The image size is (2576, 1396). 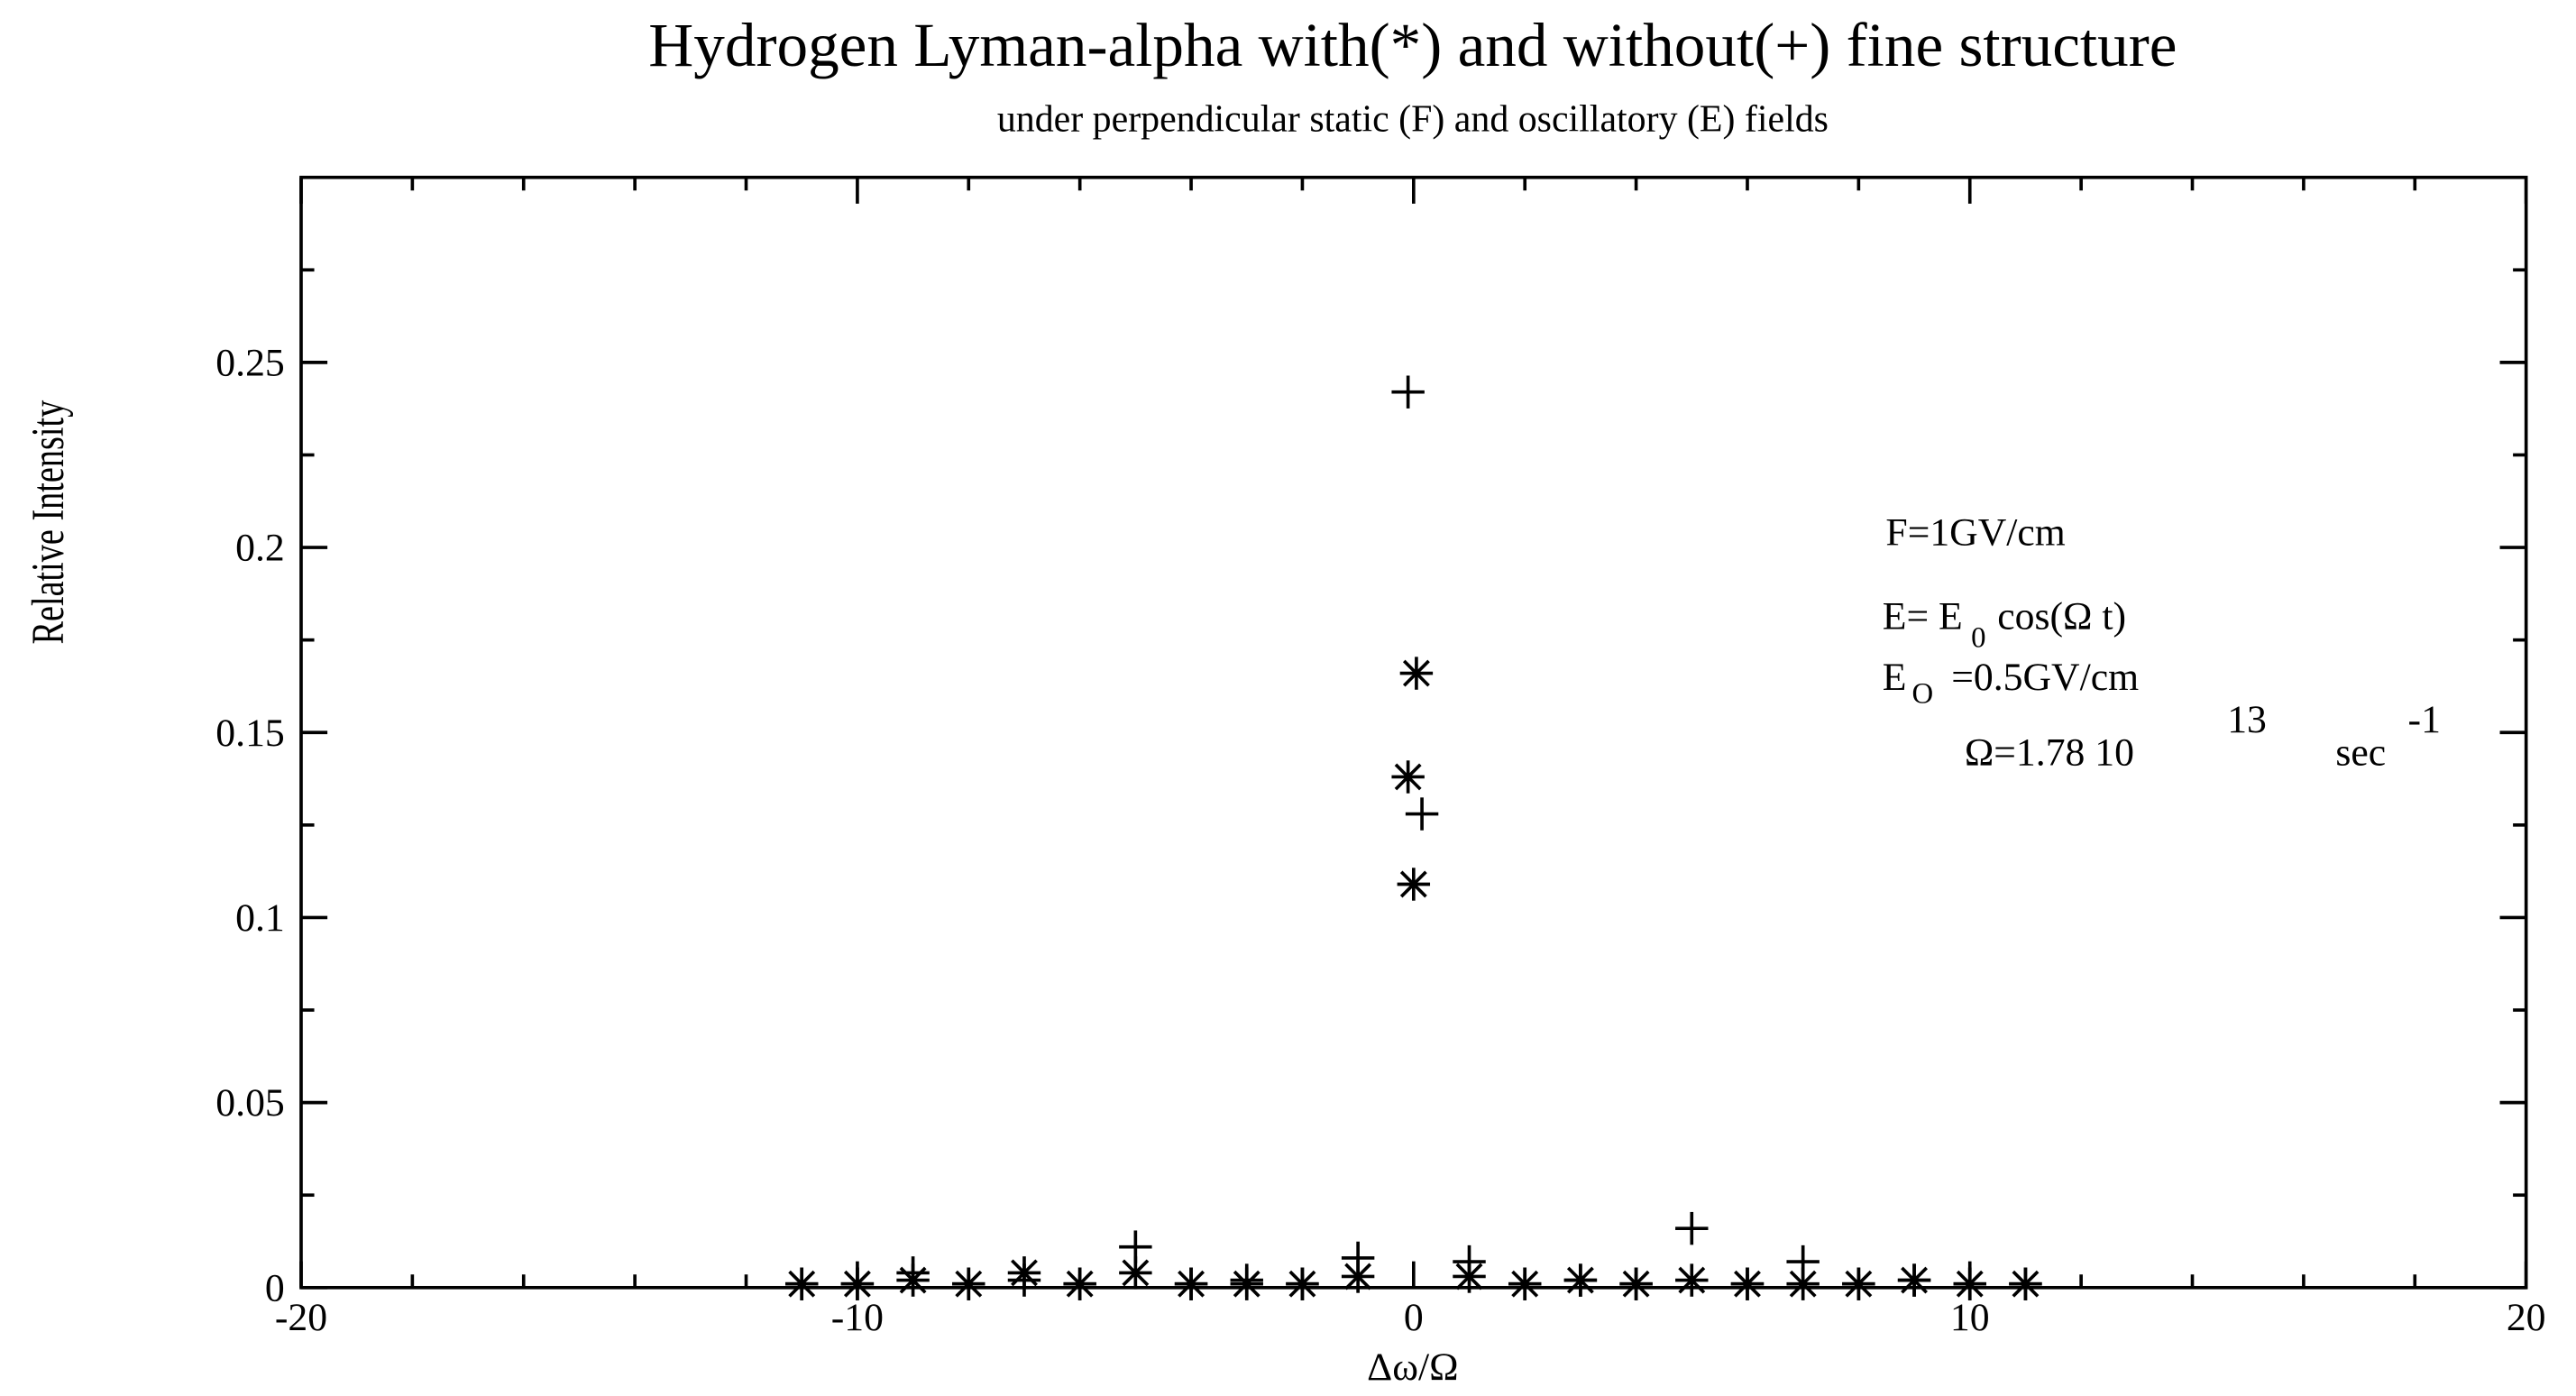 I want to click on y-tick-label: 0.25, so click(x=249, y=362).